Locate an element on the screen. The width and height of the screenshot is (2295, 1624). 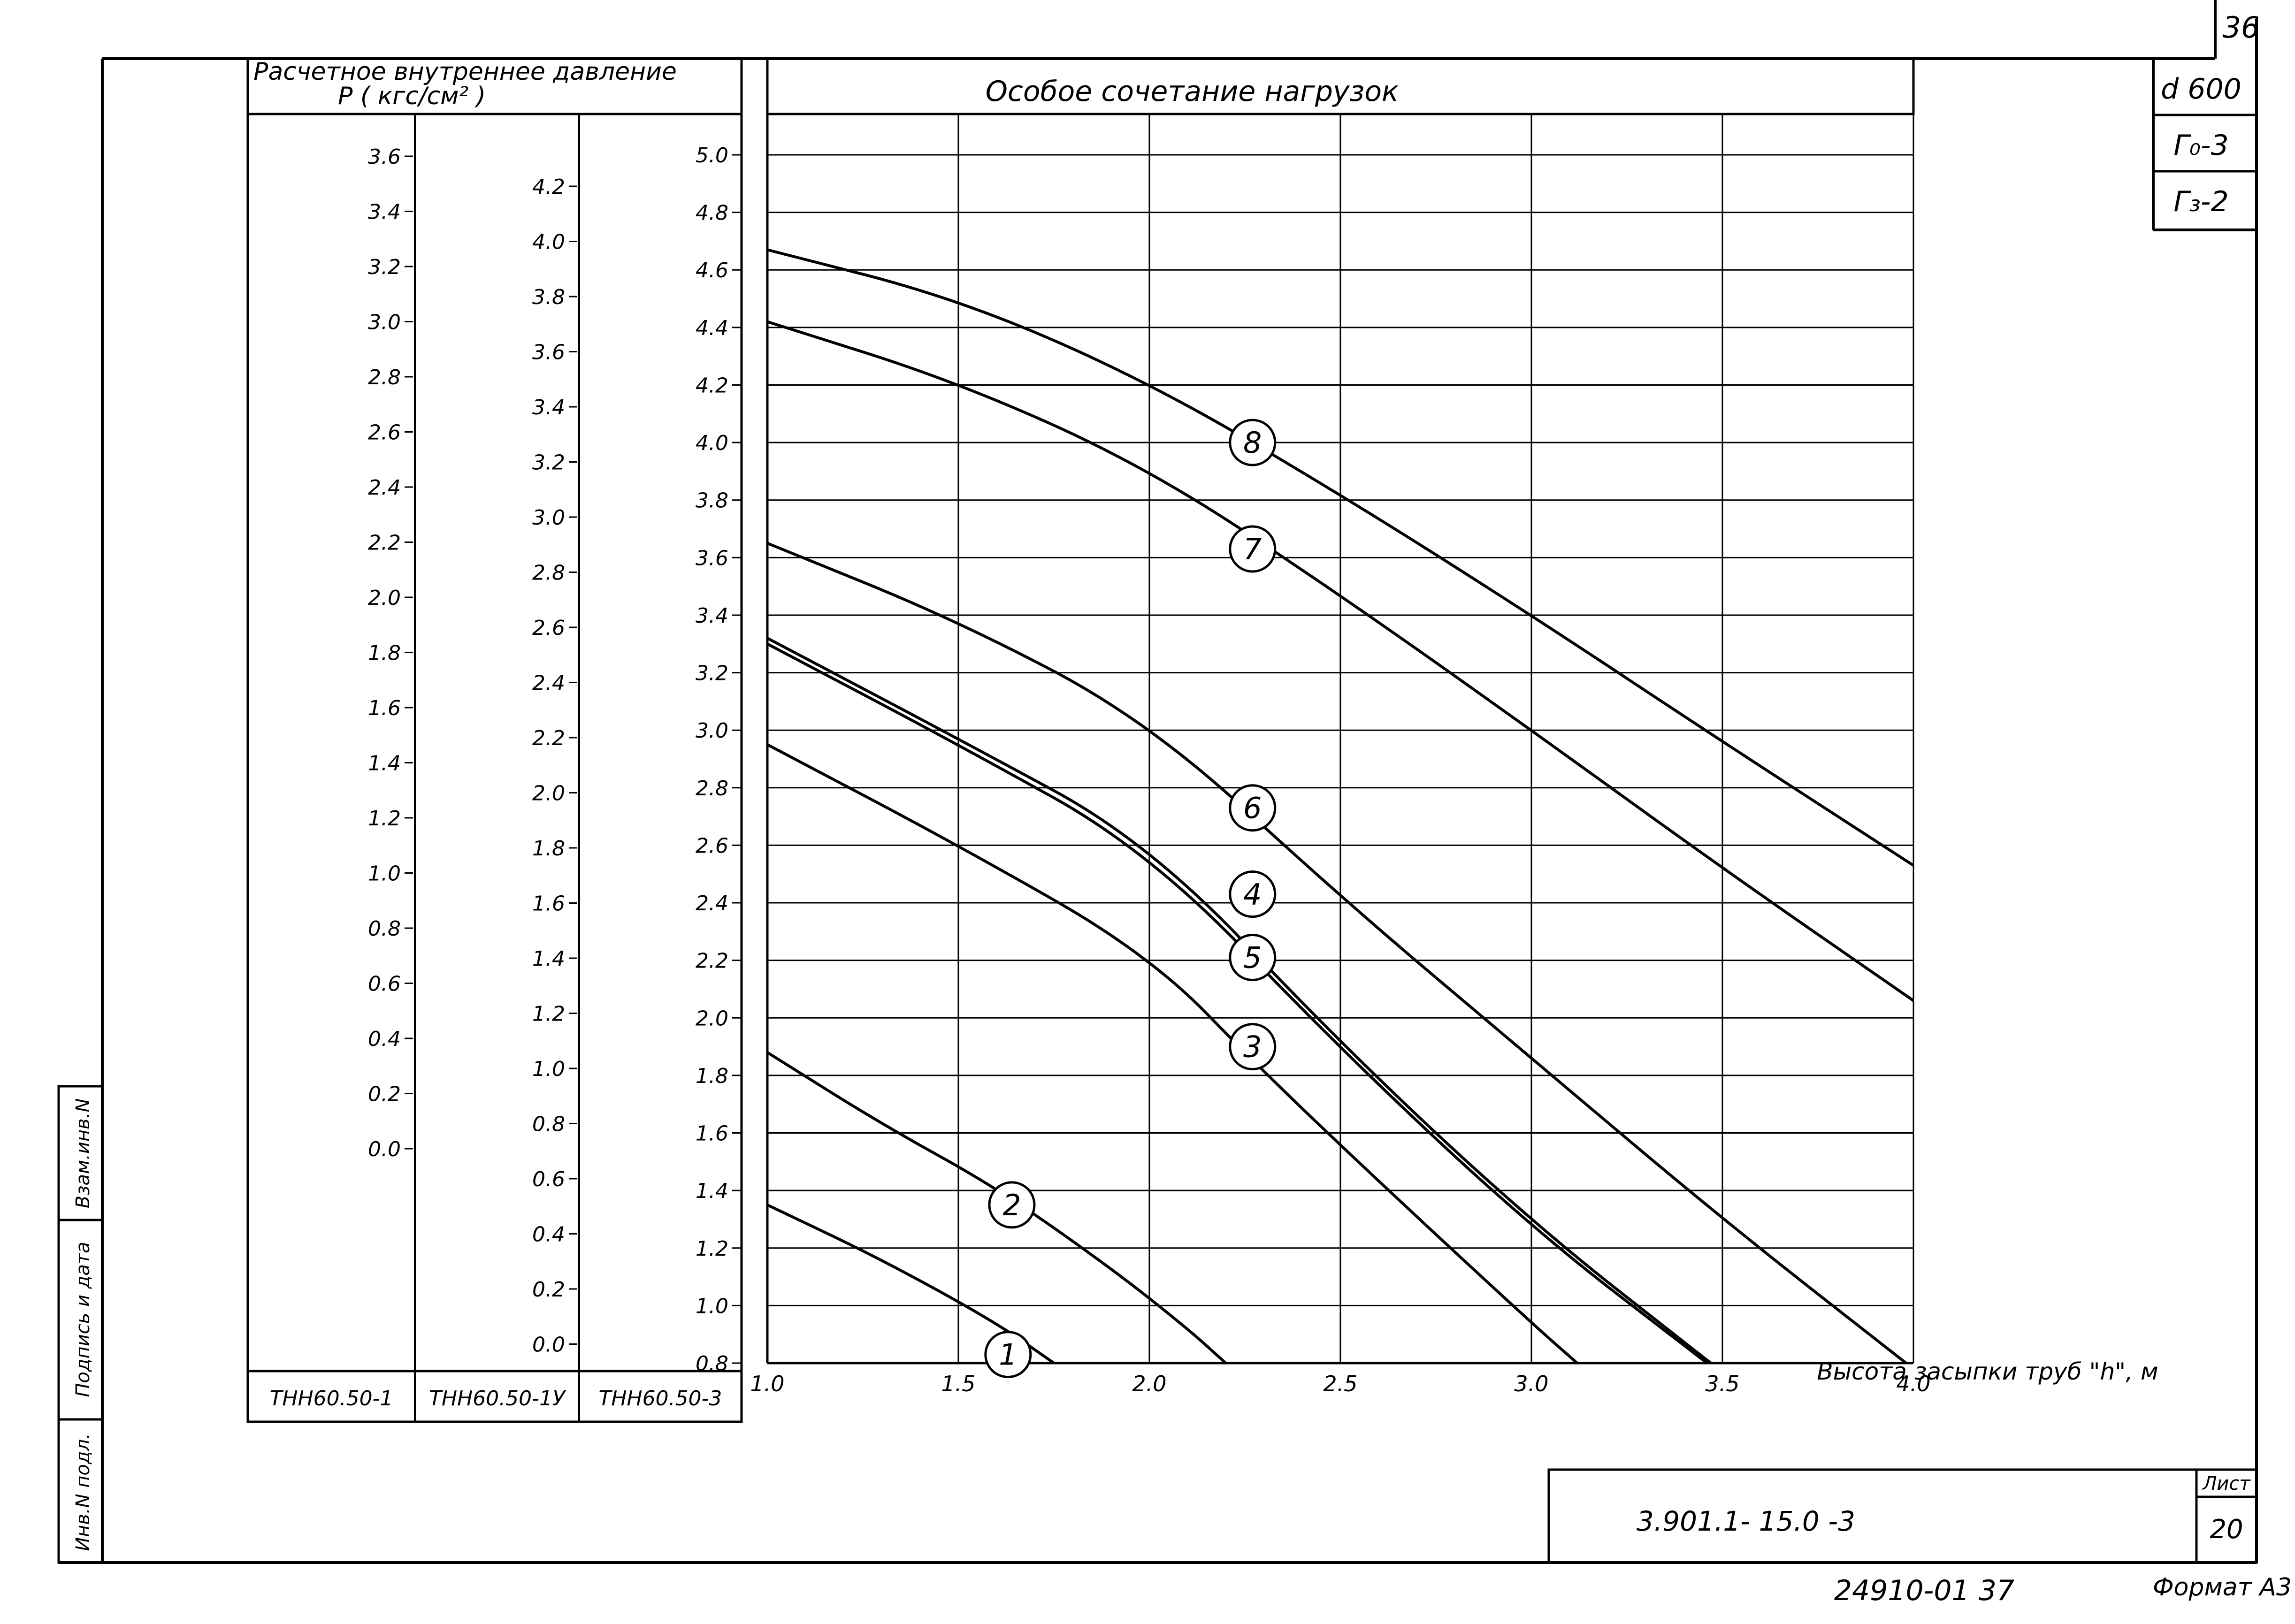
spec-diameter: d 600 is located at coordinates (2201, 90).